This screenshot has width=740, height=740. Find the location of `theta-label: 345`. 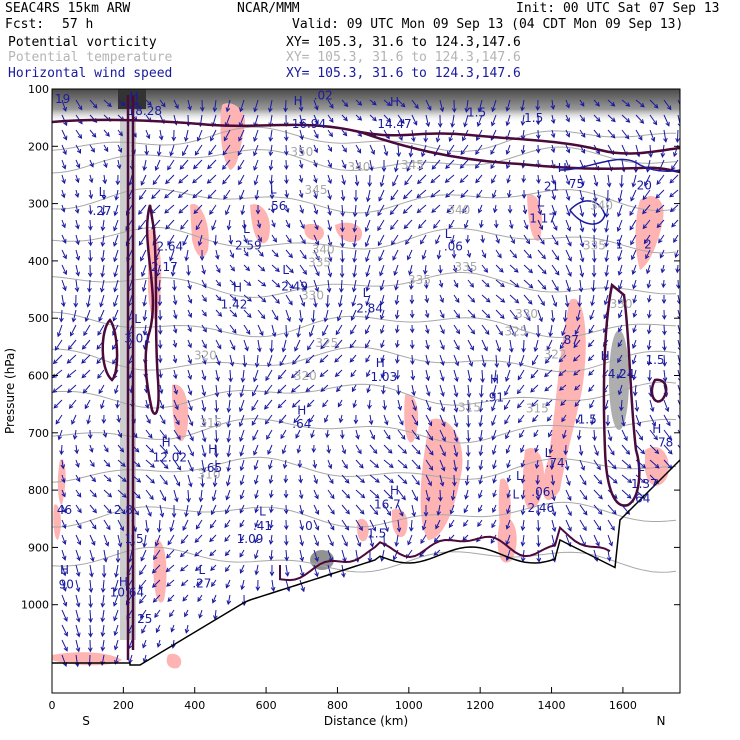

theta-label: 345 is located at coordinates (316, 190).